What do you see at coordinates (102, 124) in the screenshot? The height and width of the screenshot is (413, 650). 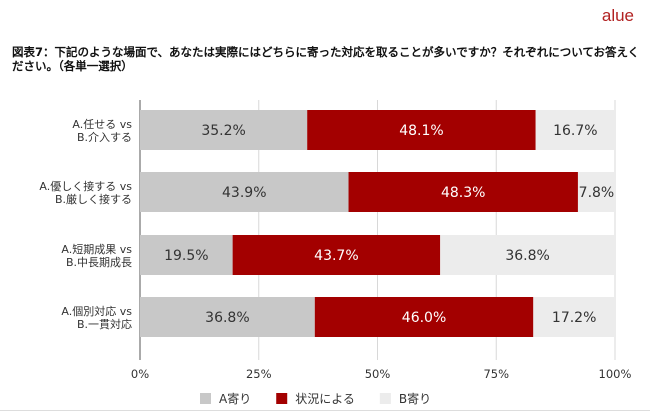 I see `category-label: A.任せる vs` at bounding box center [102, 124].